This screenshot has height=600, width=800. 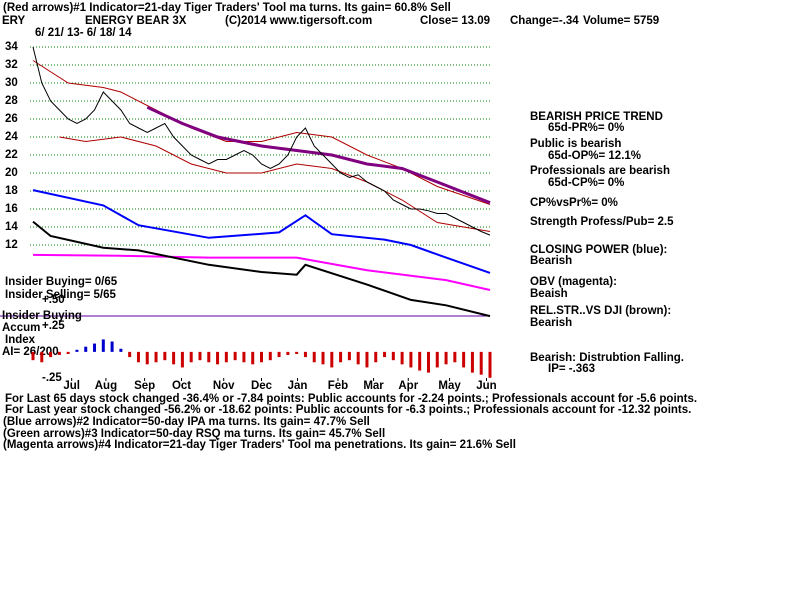 I want to click on status-text: Professionals are bearish, so click(x=600, y=171).